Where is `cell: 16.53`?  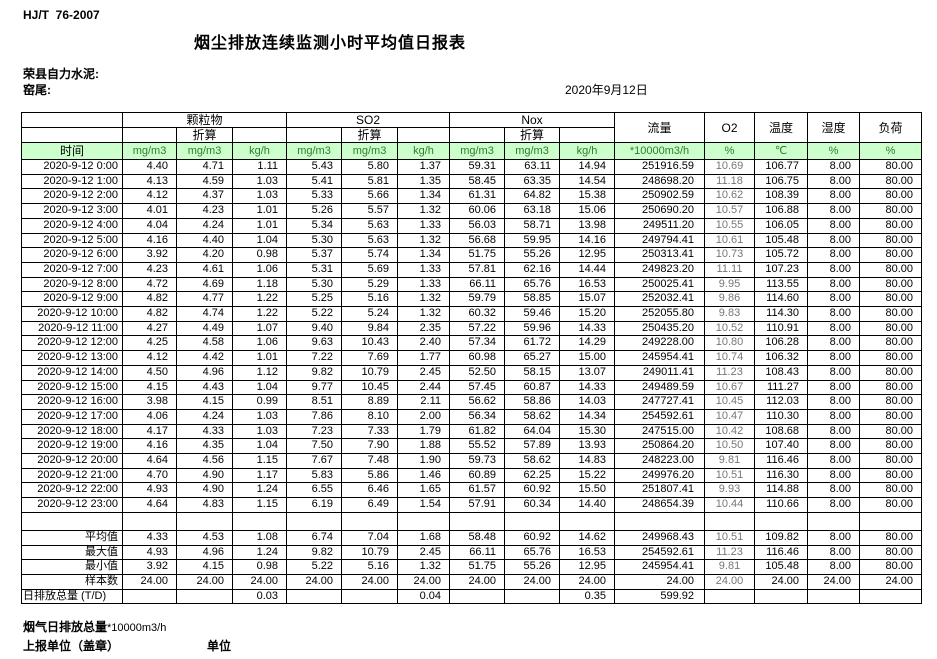
cell: 16.53 is located at coordinates (587, 552).